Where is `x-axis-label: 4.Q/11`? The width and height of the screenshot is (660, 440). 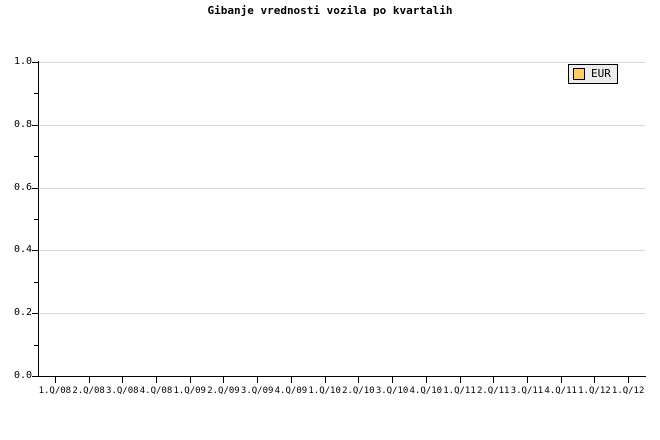
x-axis-label: 4.Q/11 is located at coordinates (560, 391).